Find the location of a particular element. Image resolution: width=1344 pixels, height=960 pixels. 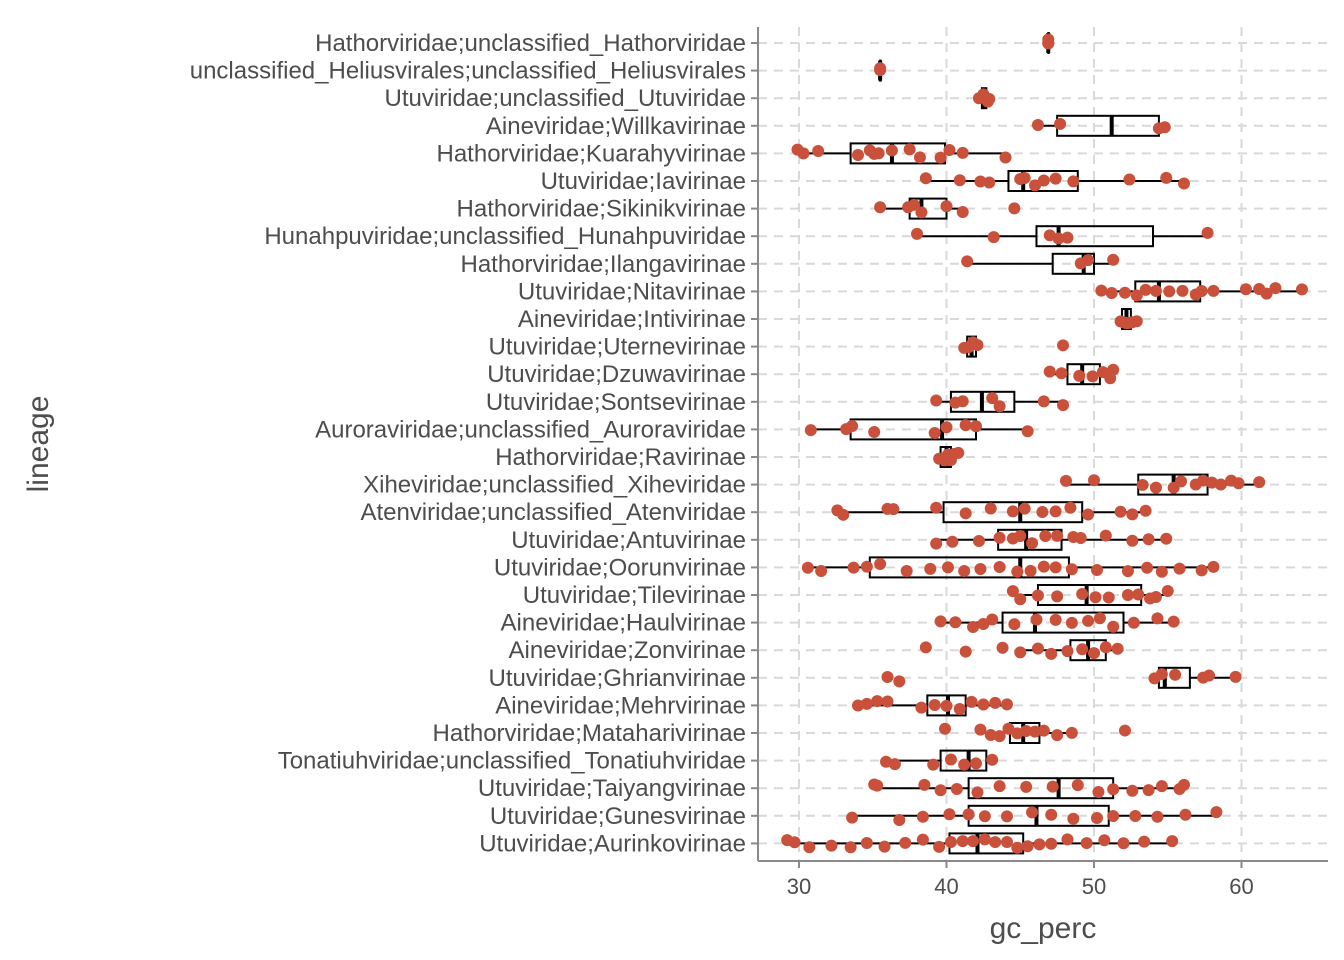

category-label: Xiheviridae;unclassified_Xiheviridae is located at coordinates (554, 485).